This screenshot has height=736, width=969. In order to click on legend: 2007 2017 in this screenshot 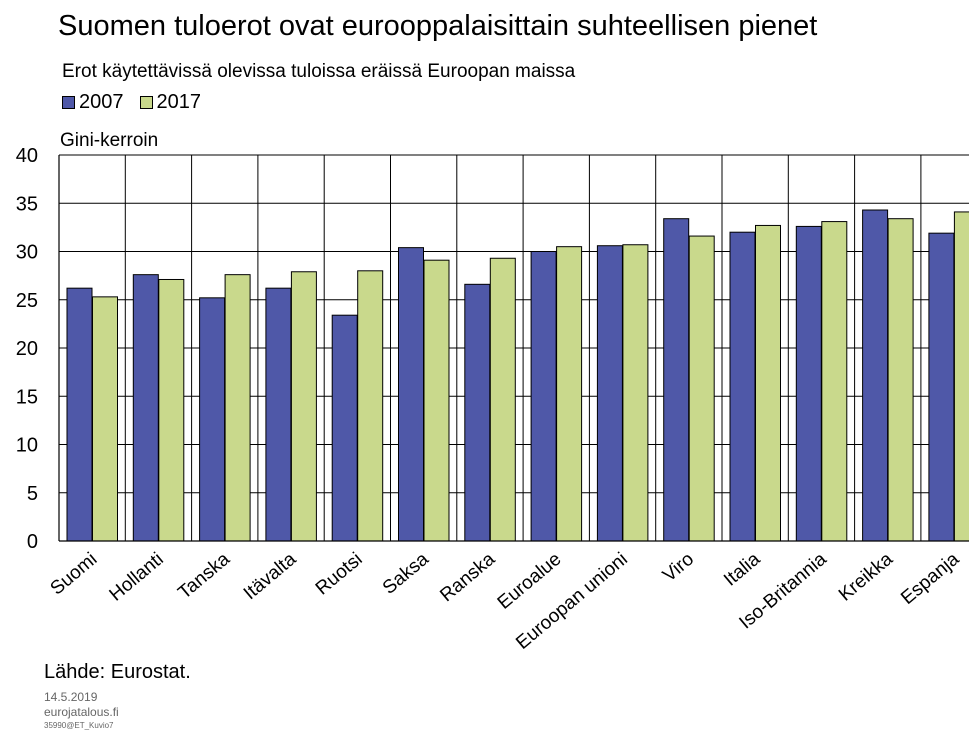, I will do `click(139, 102)`.